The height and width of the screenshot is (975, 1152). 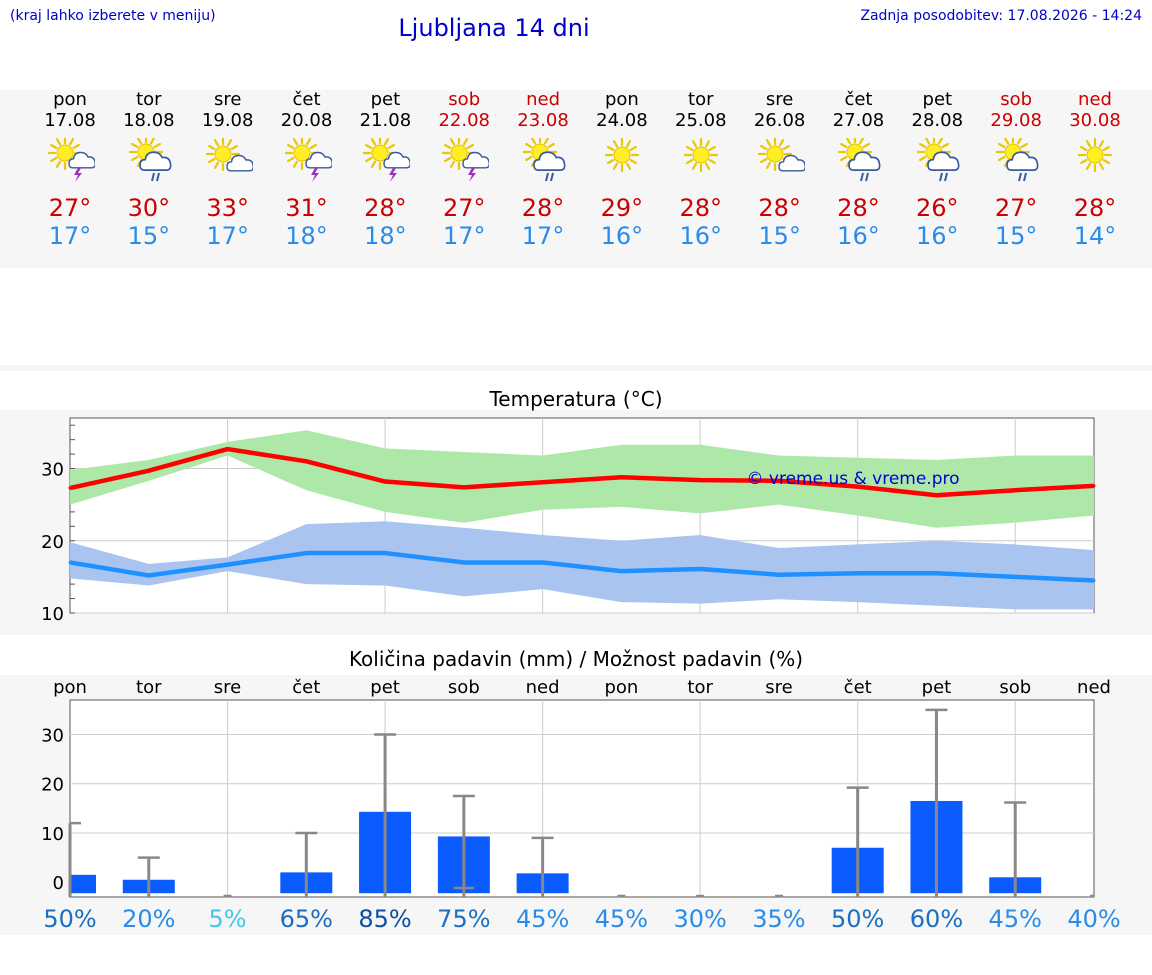 I want to click on min-temperature: 15°, so click(x=779, y=236).